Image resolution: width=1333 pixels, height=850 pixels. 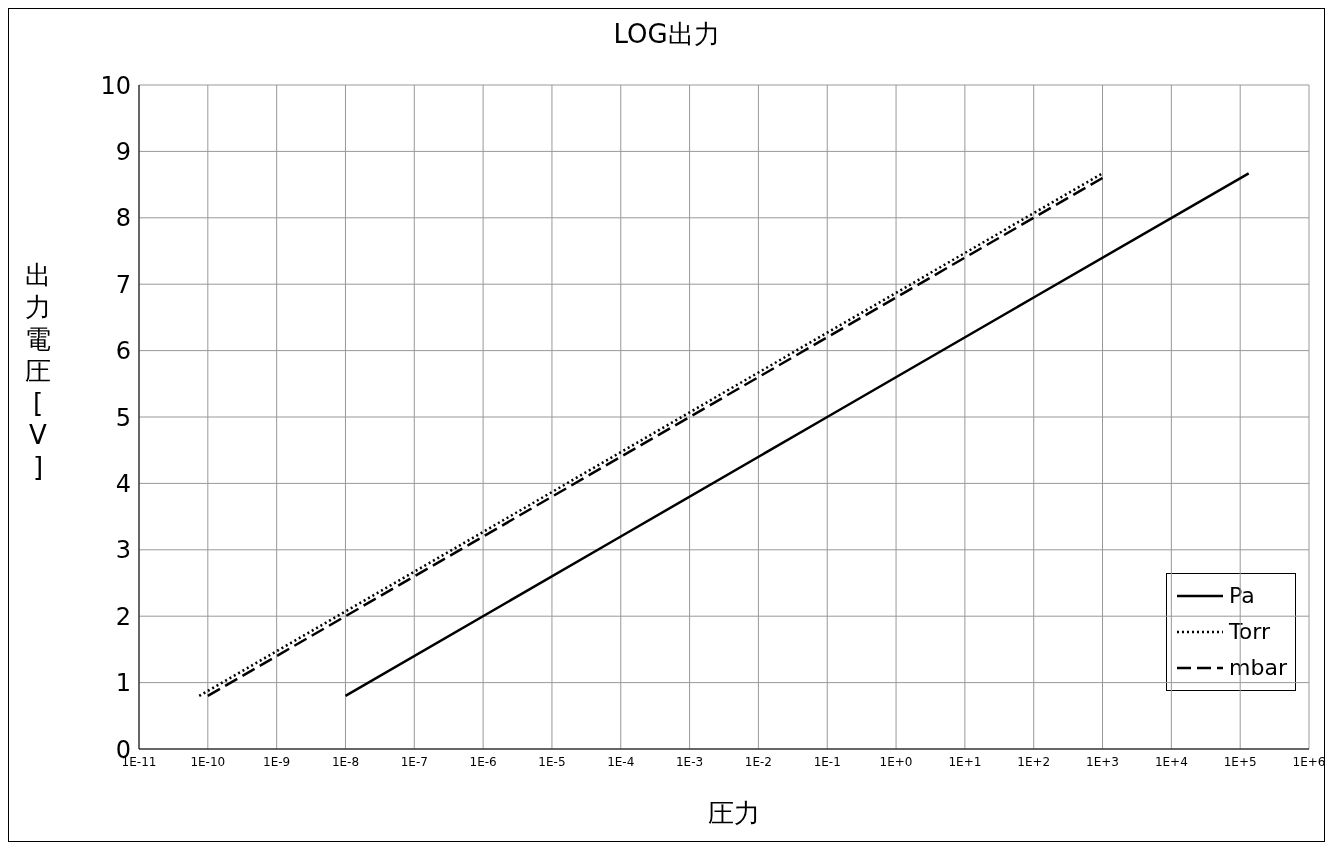 I want to click on y-tick-label: 5, so click(x=123, y=417).